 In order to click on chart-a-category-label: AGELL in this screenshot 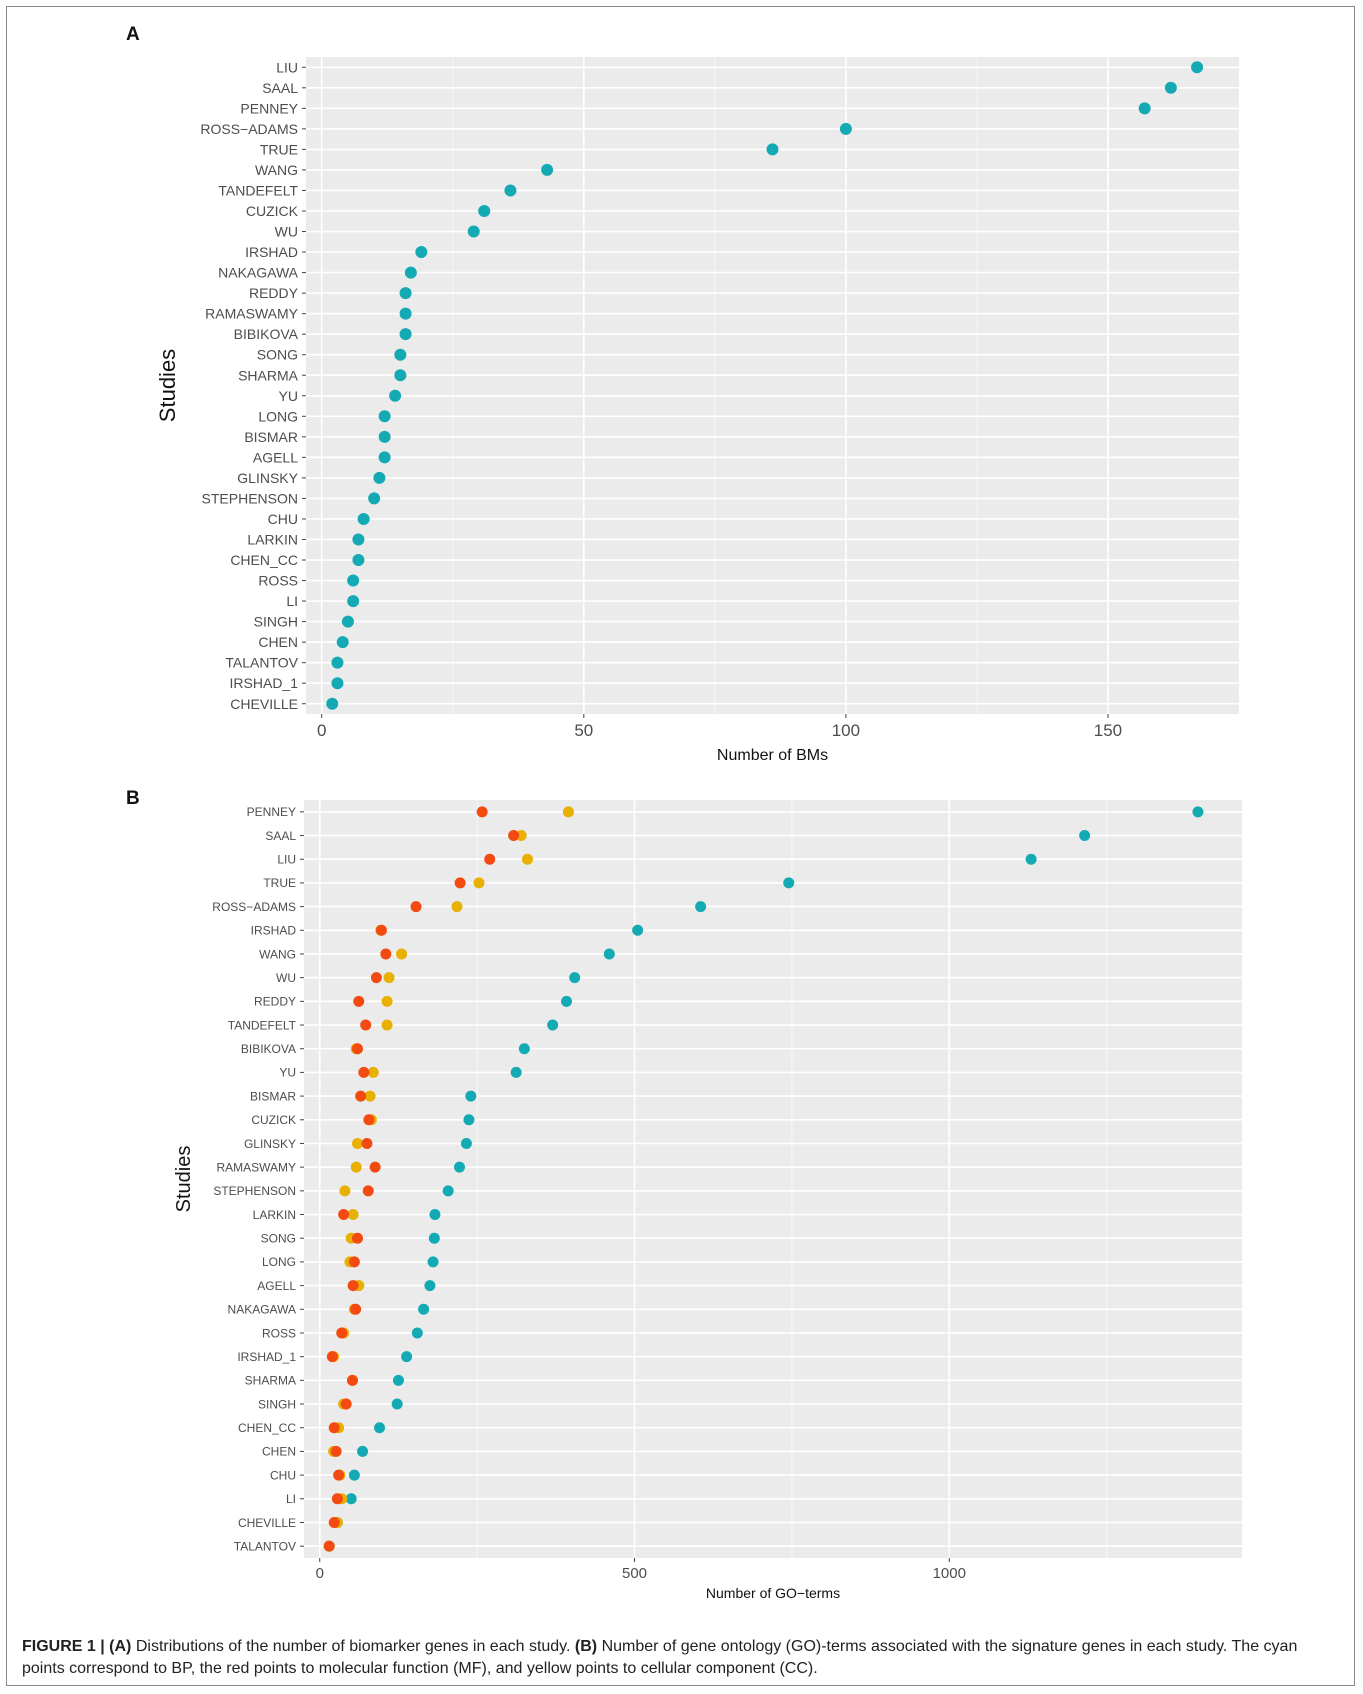, I will do `click(275, 457)`.